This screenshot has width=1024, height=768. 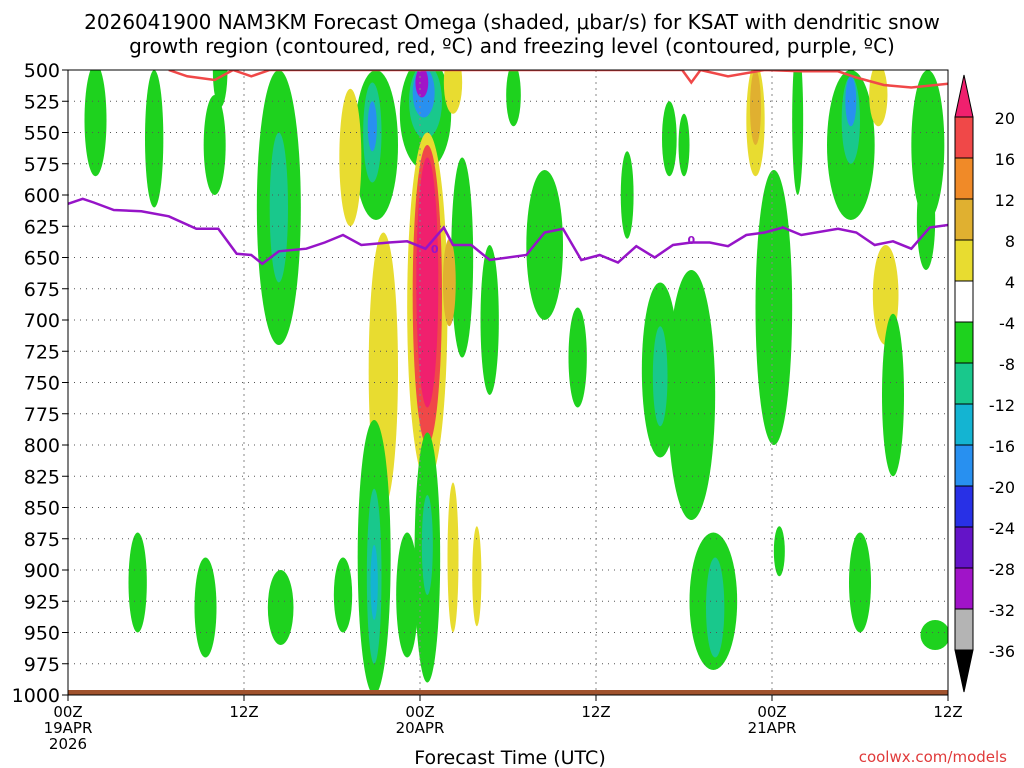 What do you see at coordinates (1002, 610) in the screenshot?
I see `colorbar-label-12: -32` at bounding box center [1002, 610].